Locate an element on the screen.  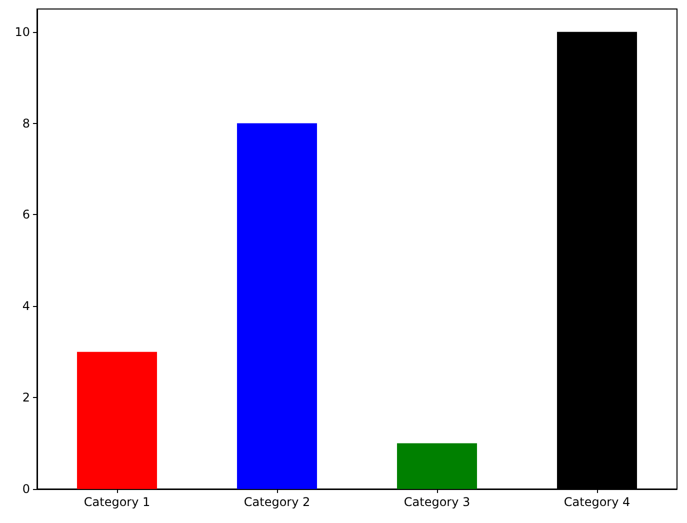
y-tick-label: 10 is located at coordinates (22, 31).